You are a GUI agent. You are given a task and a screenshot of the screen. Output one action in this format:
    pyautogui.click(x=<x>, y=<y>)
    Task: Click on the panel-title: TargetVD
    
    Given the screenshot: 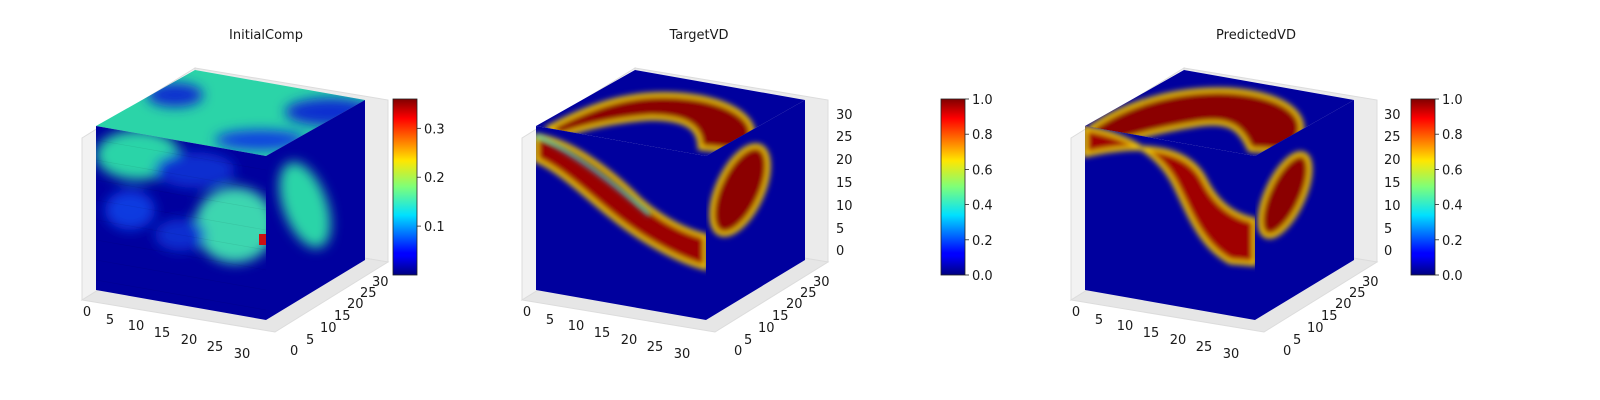 What is the action you would take?
    pyautogui.click(x=698, y=35)
    